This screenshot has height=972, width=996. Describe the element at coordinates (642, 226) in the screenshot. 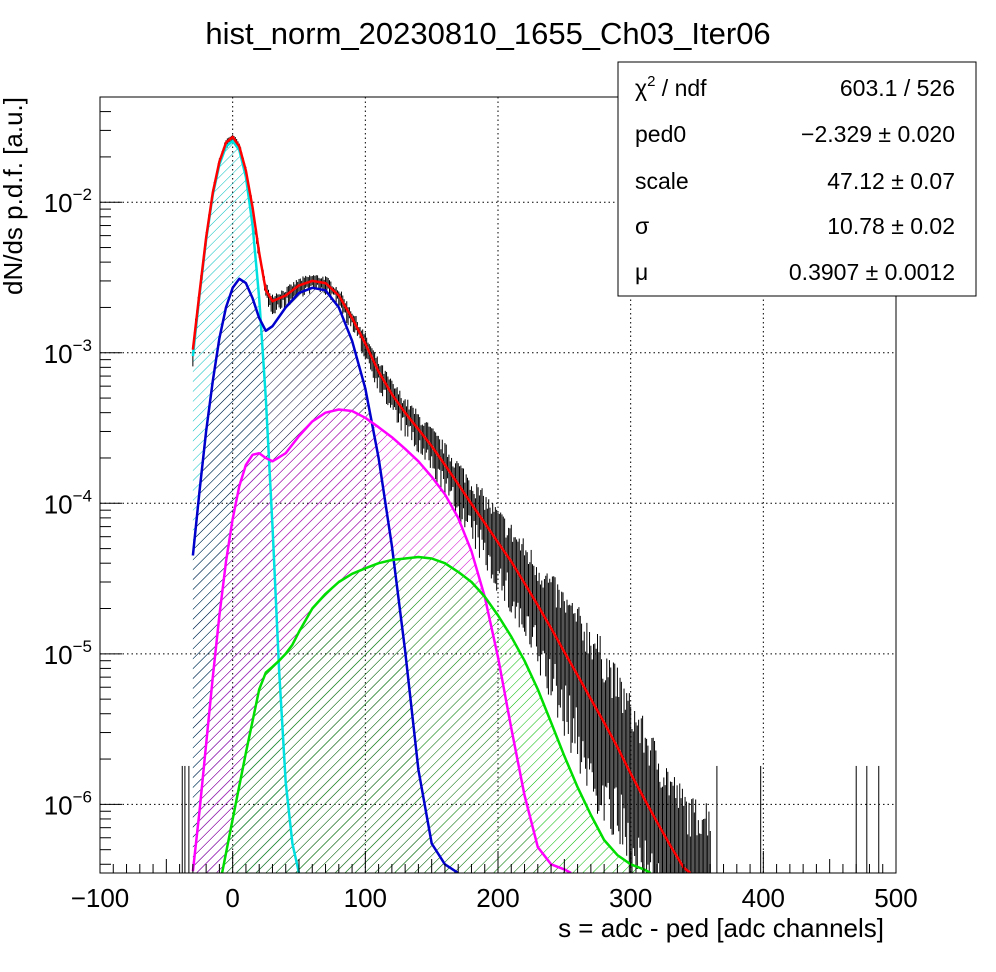

I see `stat-label-sigma: σ` at that location.